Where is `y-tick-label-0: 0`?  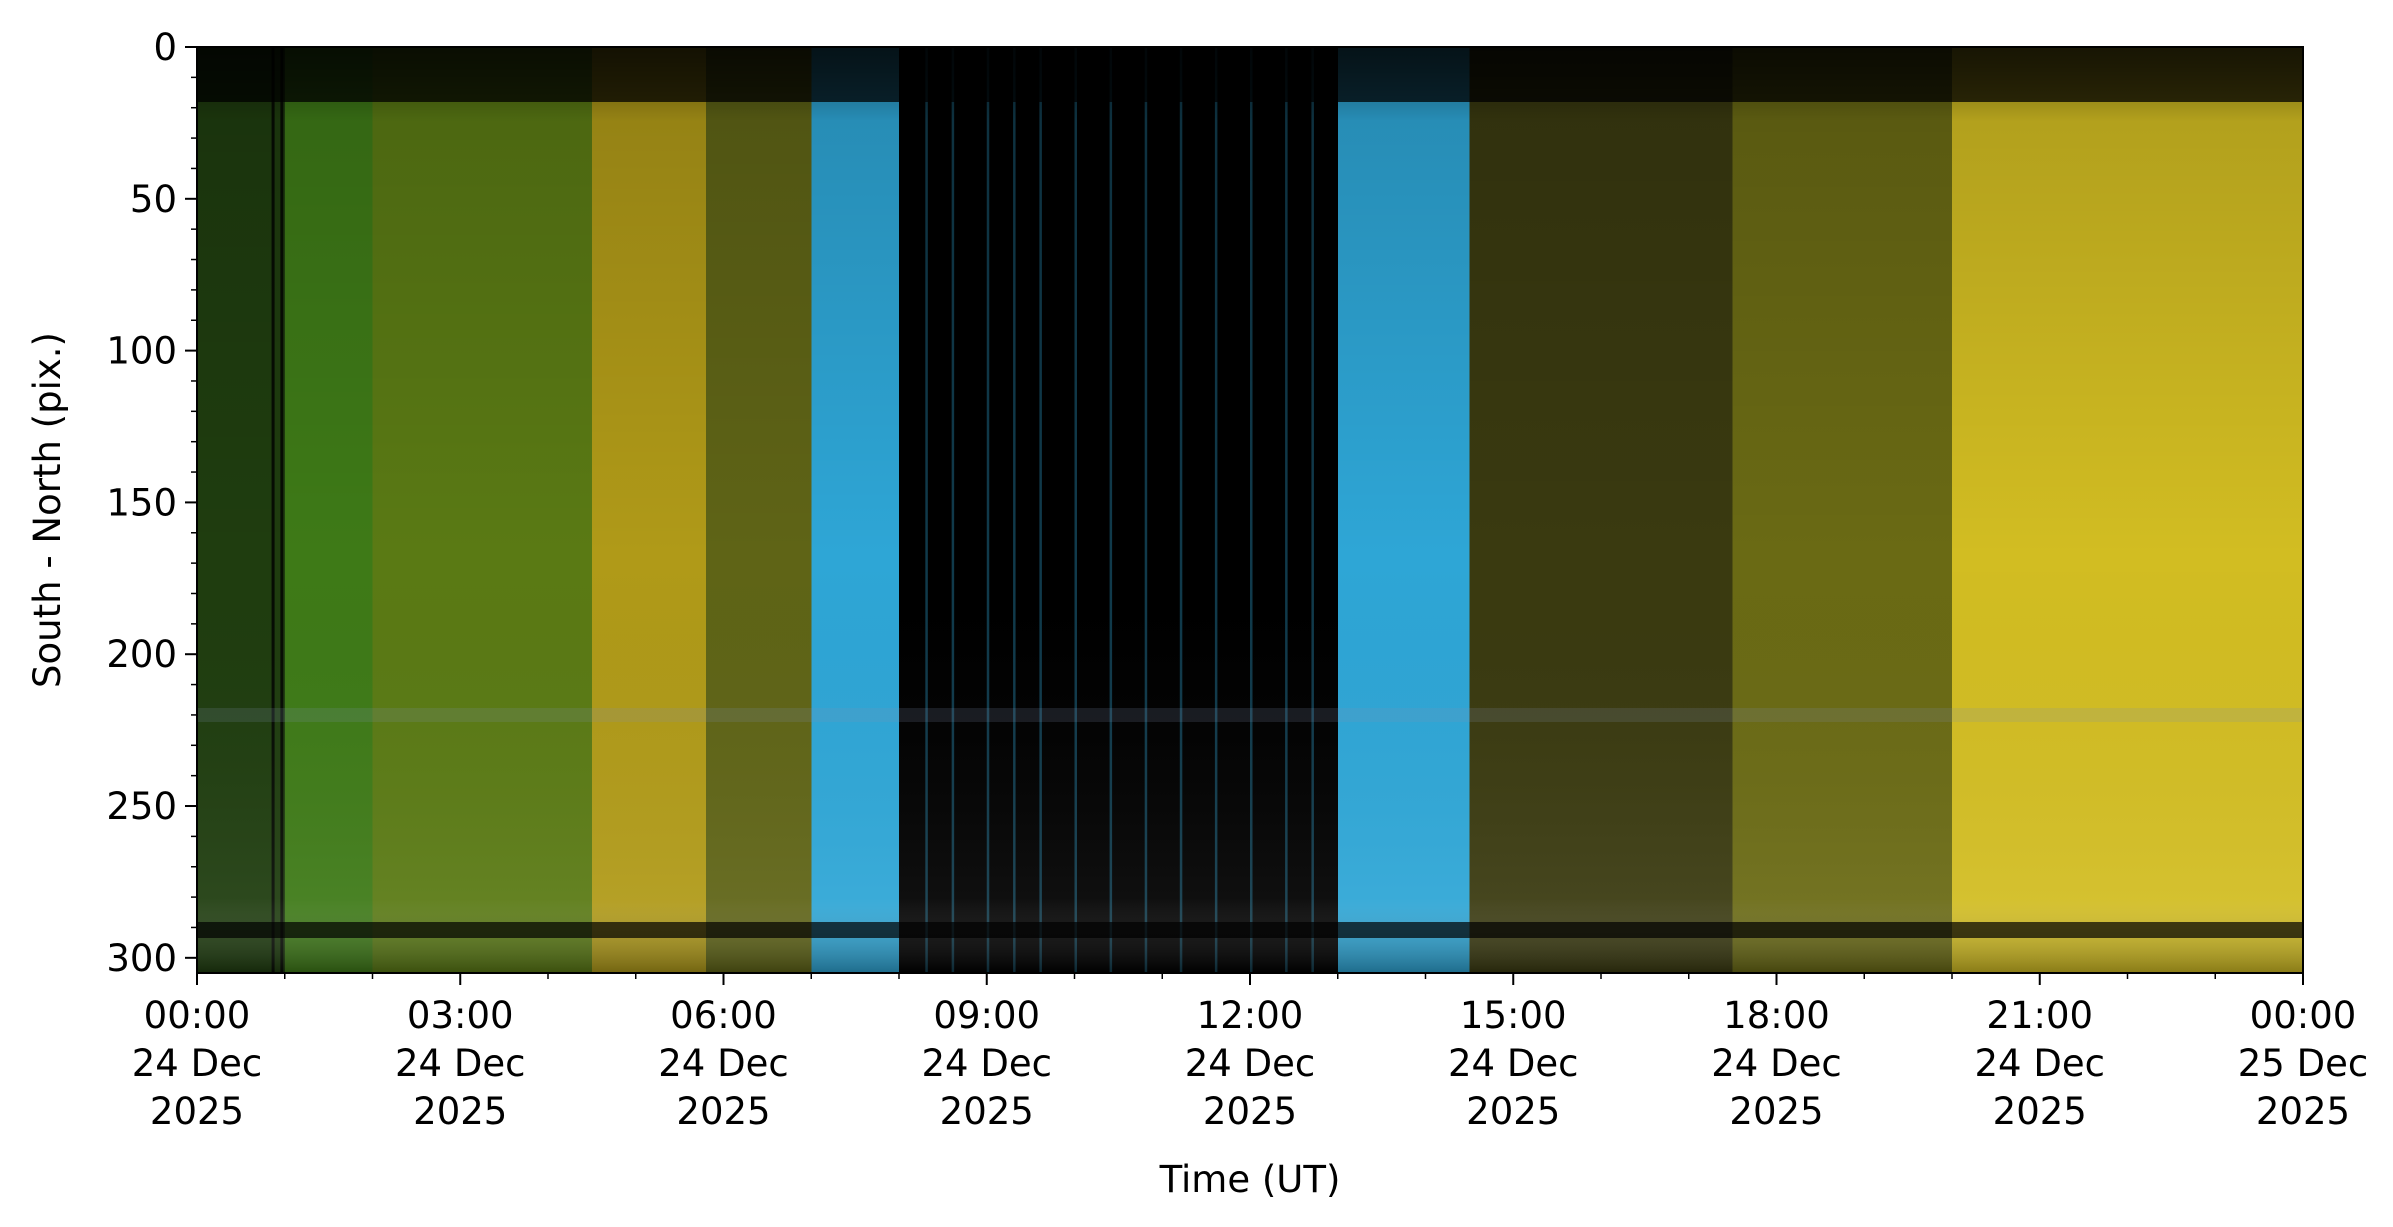
y-tick-label-0: 0 is located at coordinates (165, 47).